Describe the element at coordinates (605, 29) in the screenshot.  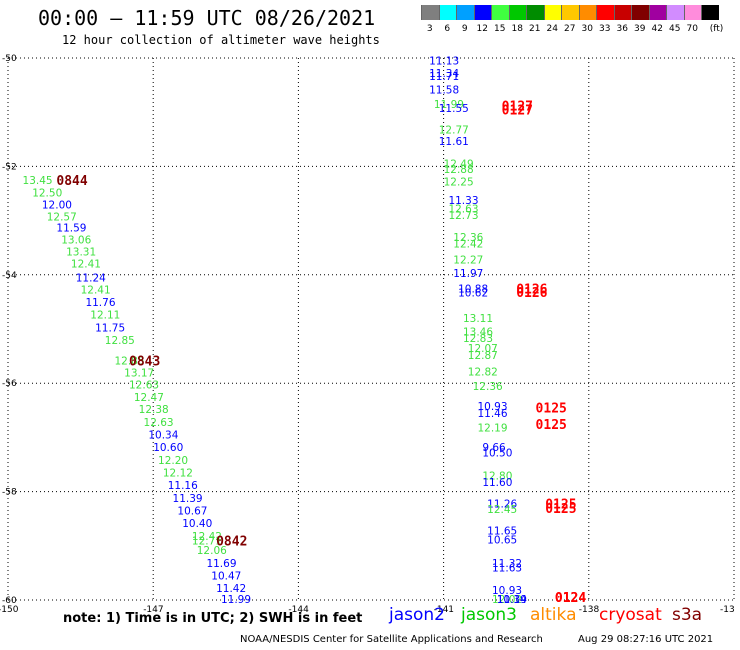
I see `scale-label: 33` at that location.